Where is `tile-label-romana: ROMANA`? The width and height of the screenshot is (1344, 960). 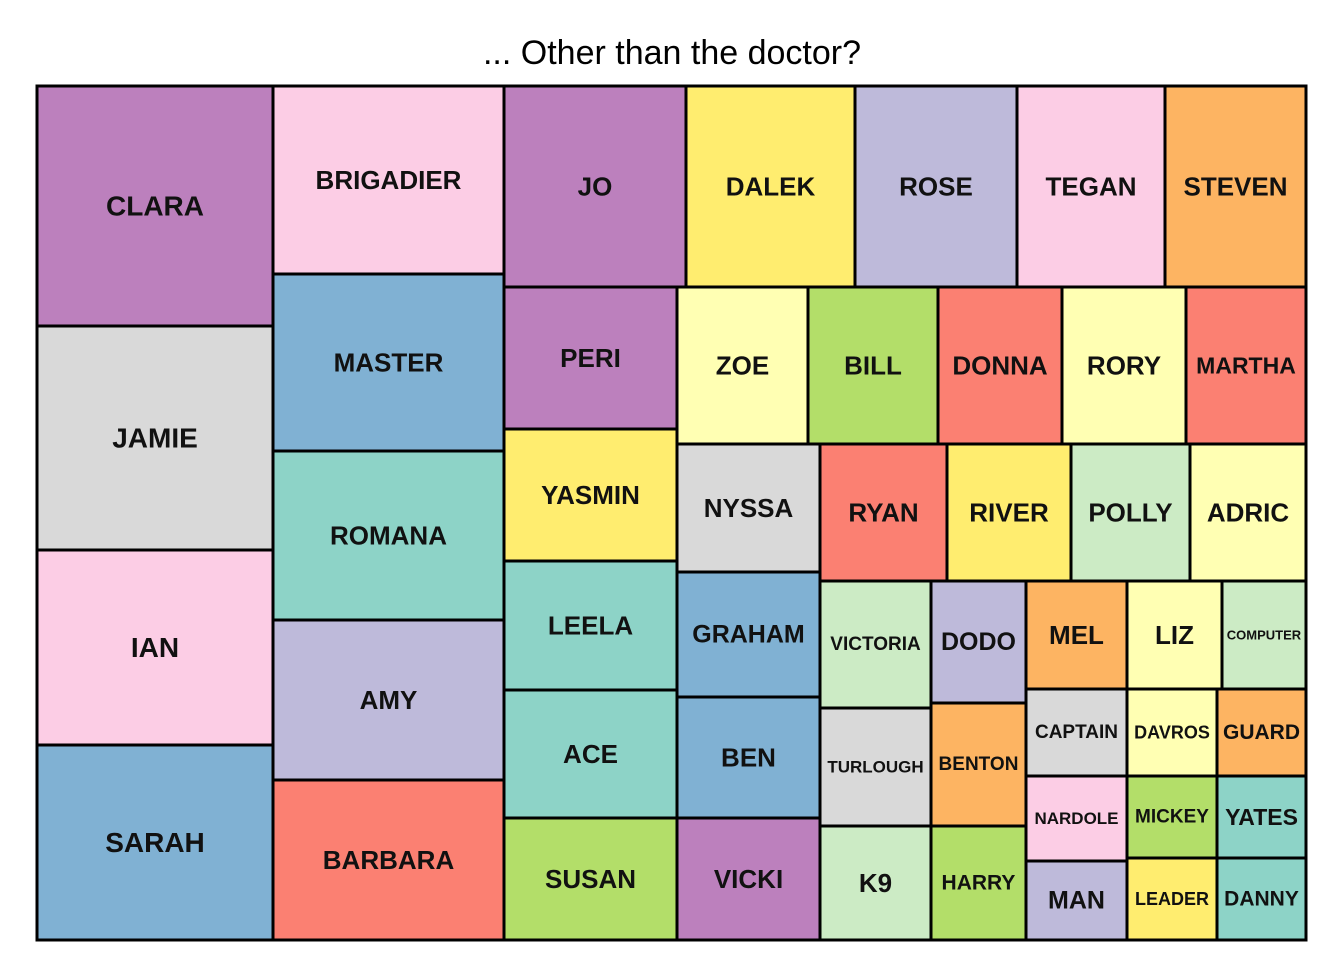 tile-label-romana: ROMANA is located at coordinates (388, 536).